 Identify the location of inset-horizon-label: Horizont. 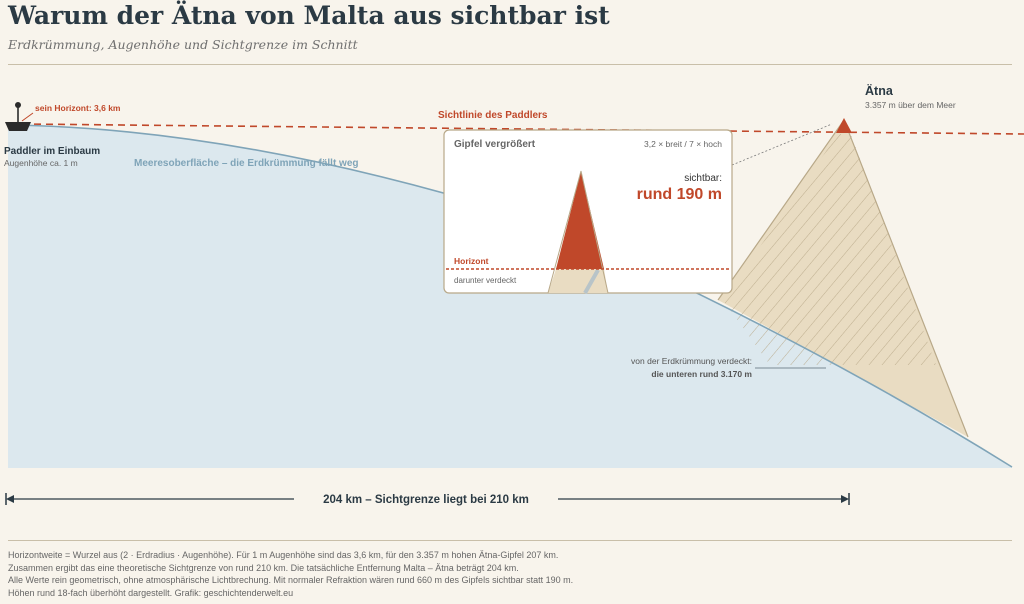
(471, 261).